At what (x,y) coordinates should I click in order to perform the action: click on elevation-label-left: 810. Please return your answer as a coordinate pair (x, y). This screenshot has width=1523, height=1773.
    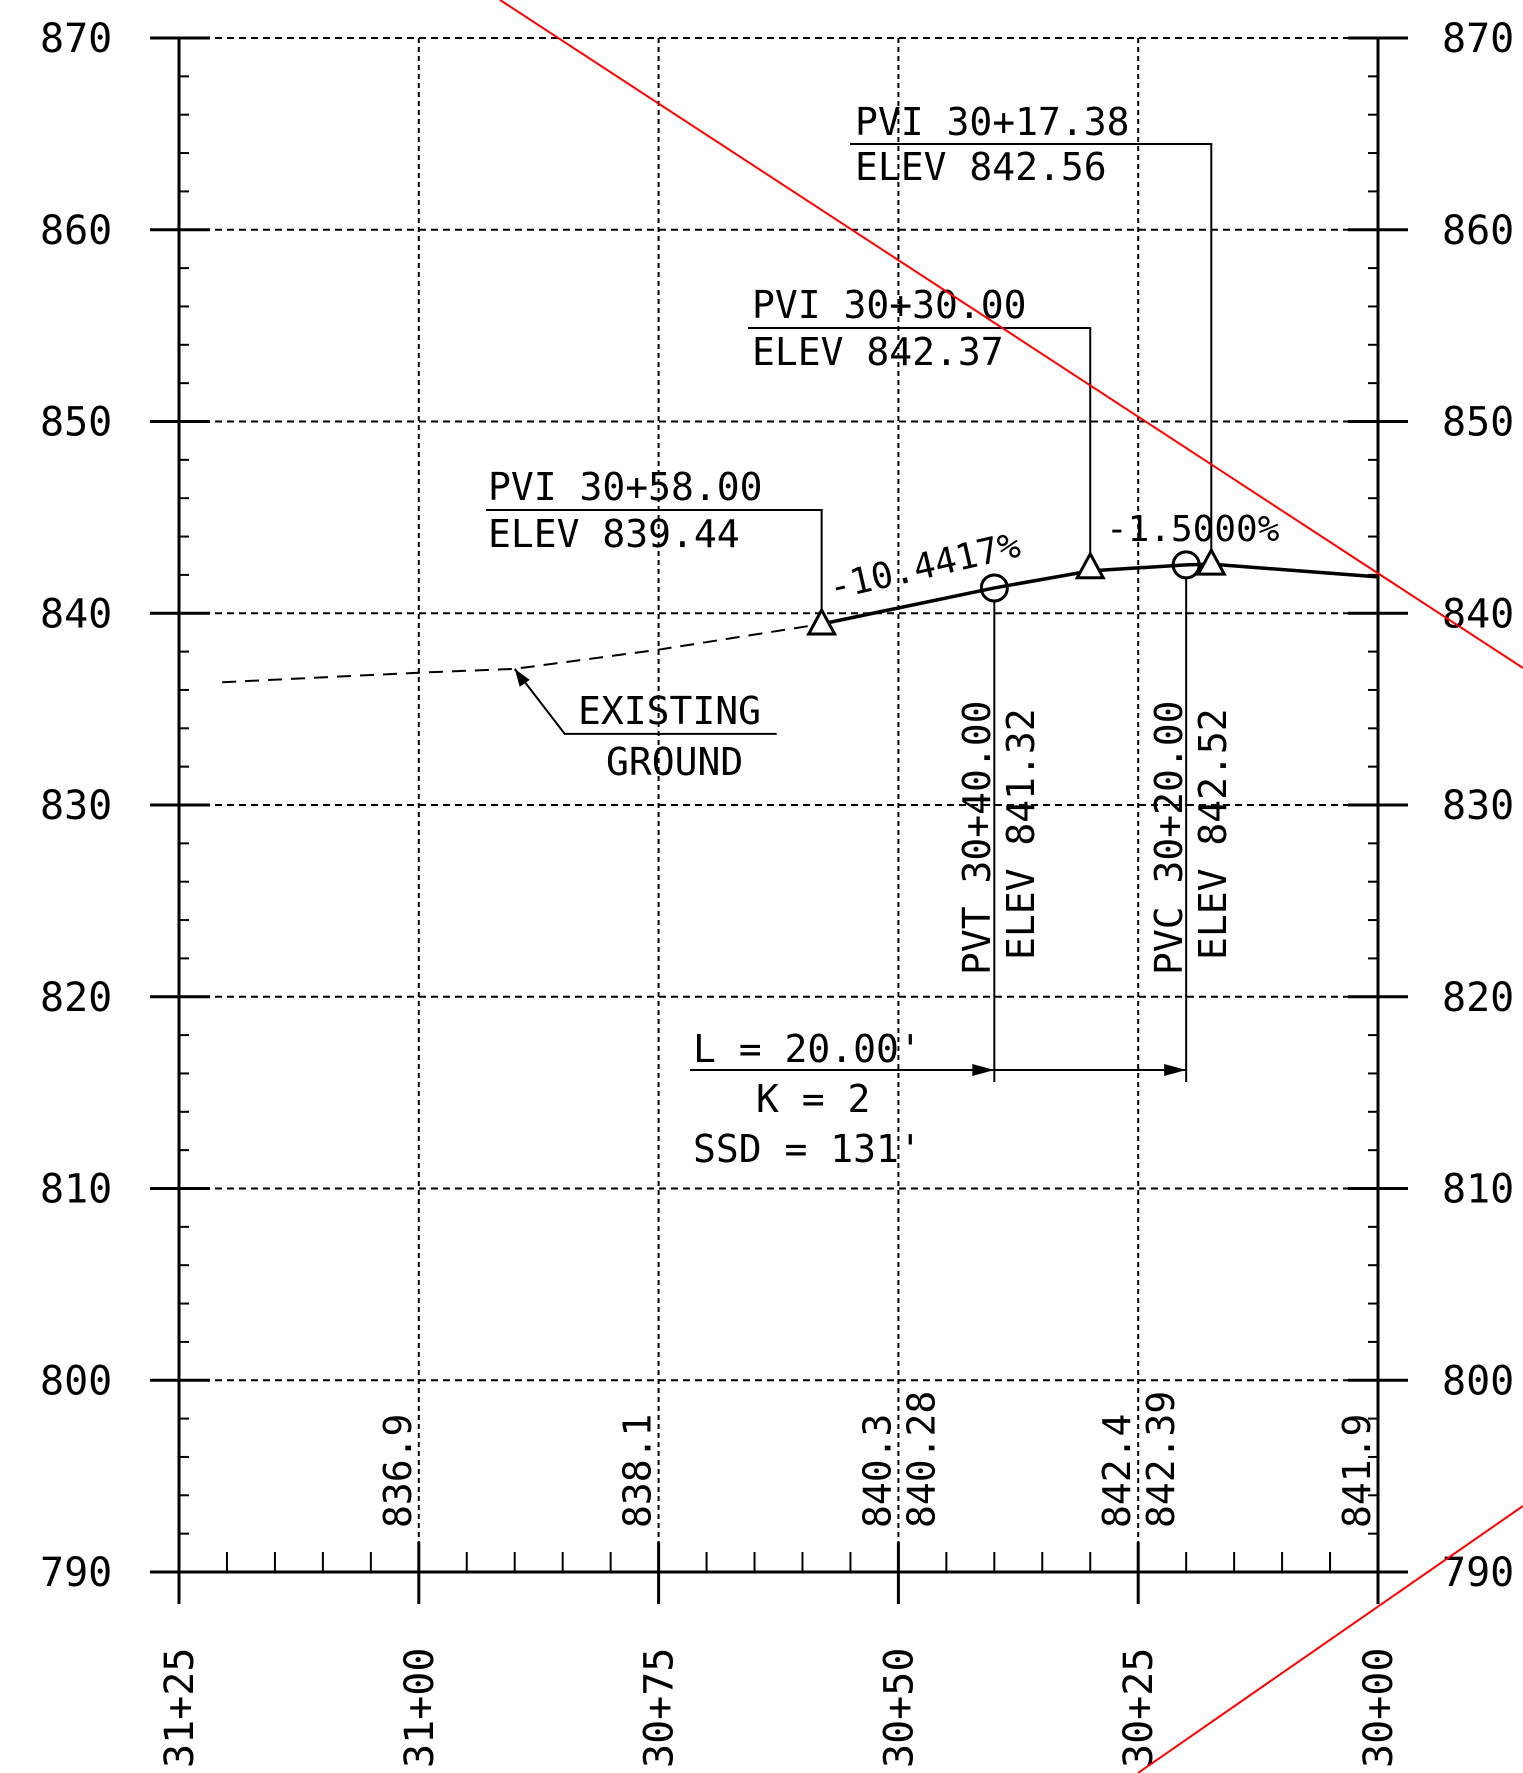
    Looking at the image, I should click on (76, 1190).